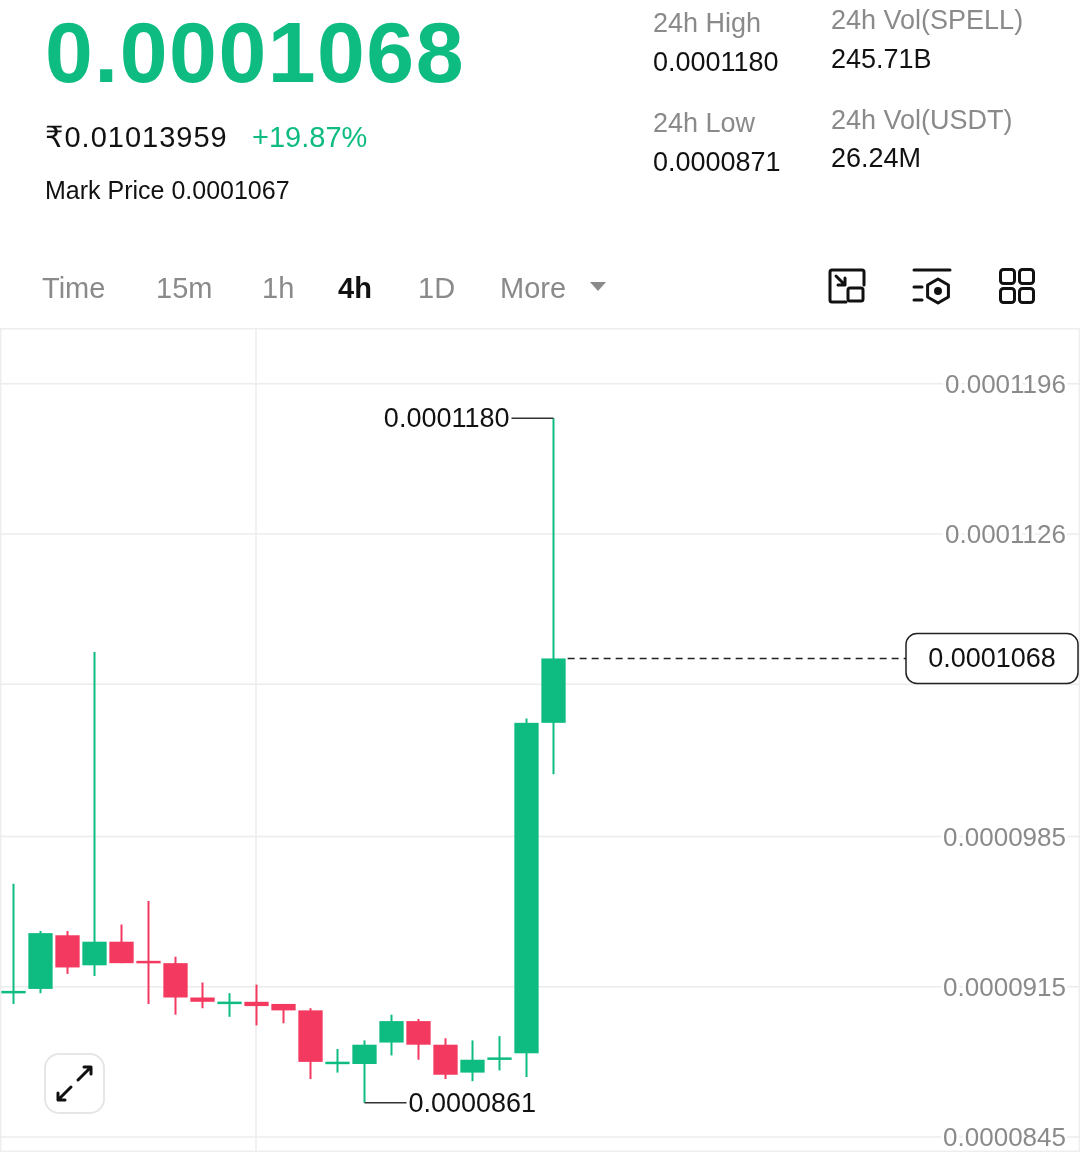  What do you see at coordinates (927, 20) in the screenshot?
I see `text: 24h Vol(SPELL)` at bounding box center [927, 20].